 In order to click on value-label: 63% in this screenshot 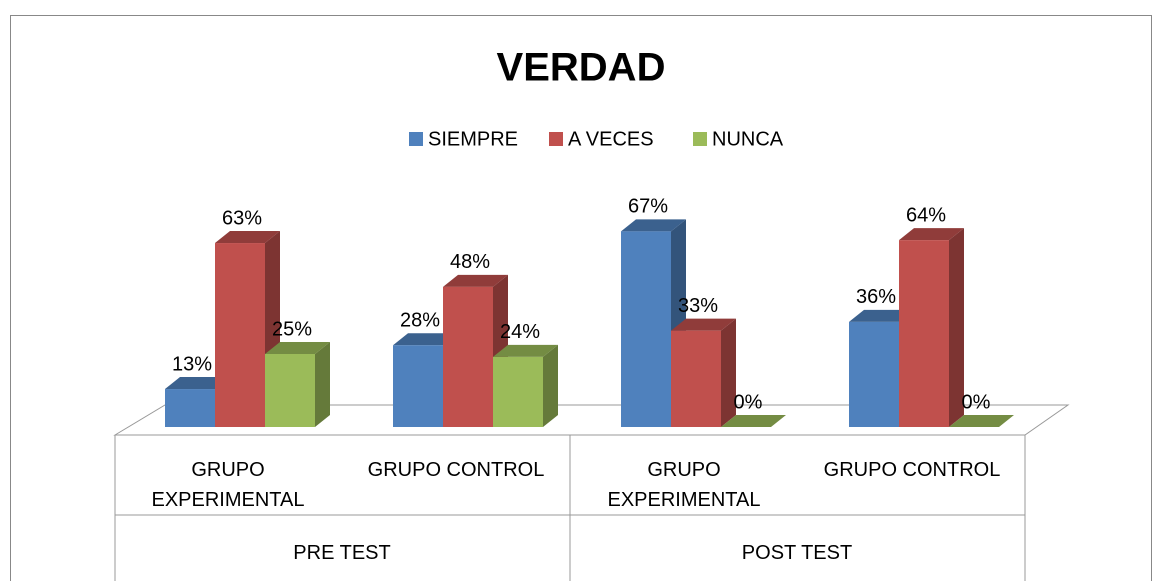, I will do `click(242, 218)`.